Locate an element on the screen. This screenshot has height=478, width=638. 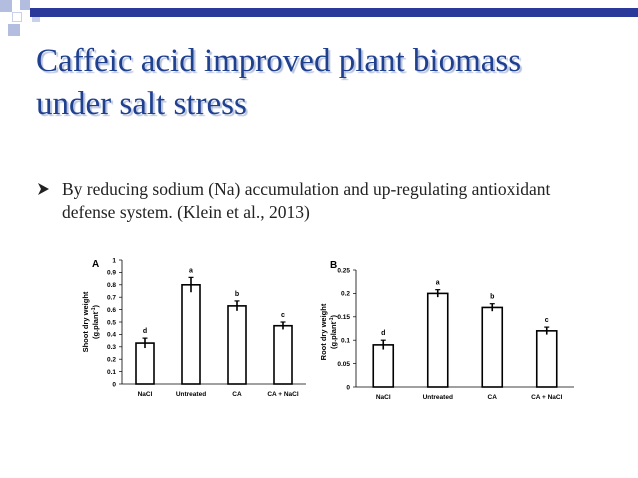
y-tick-label: 0.4 is located at coordinates (111, 335).